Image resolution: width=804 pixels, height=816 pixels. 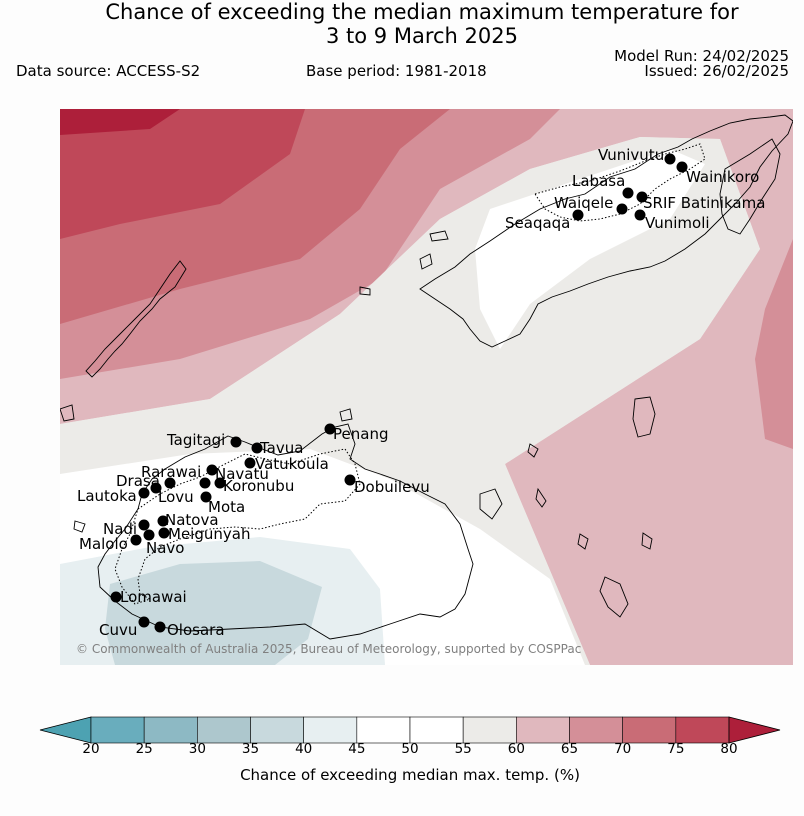 I want to click on station-mota: Mota, so click(x=223, y=504).